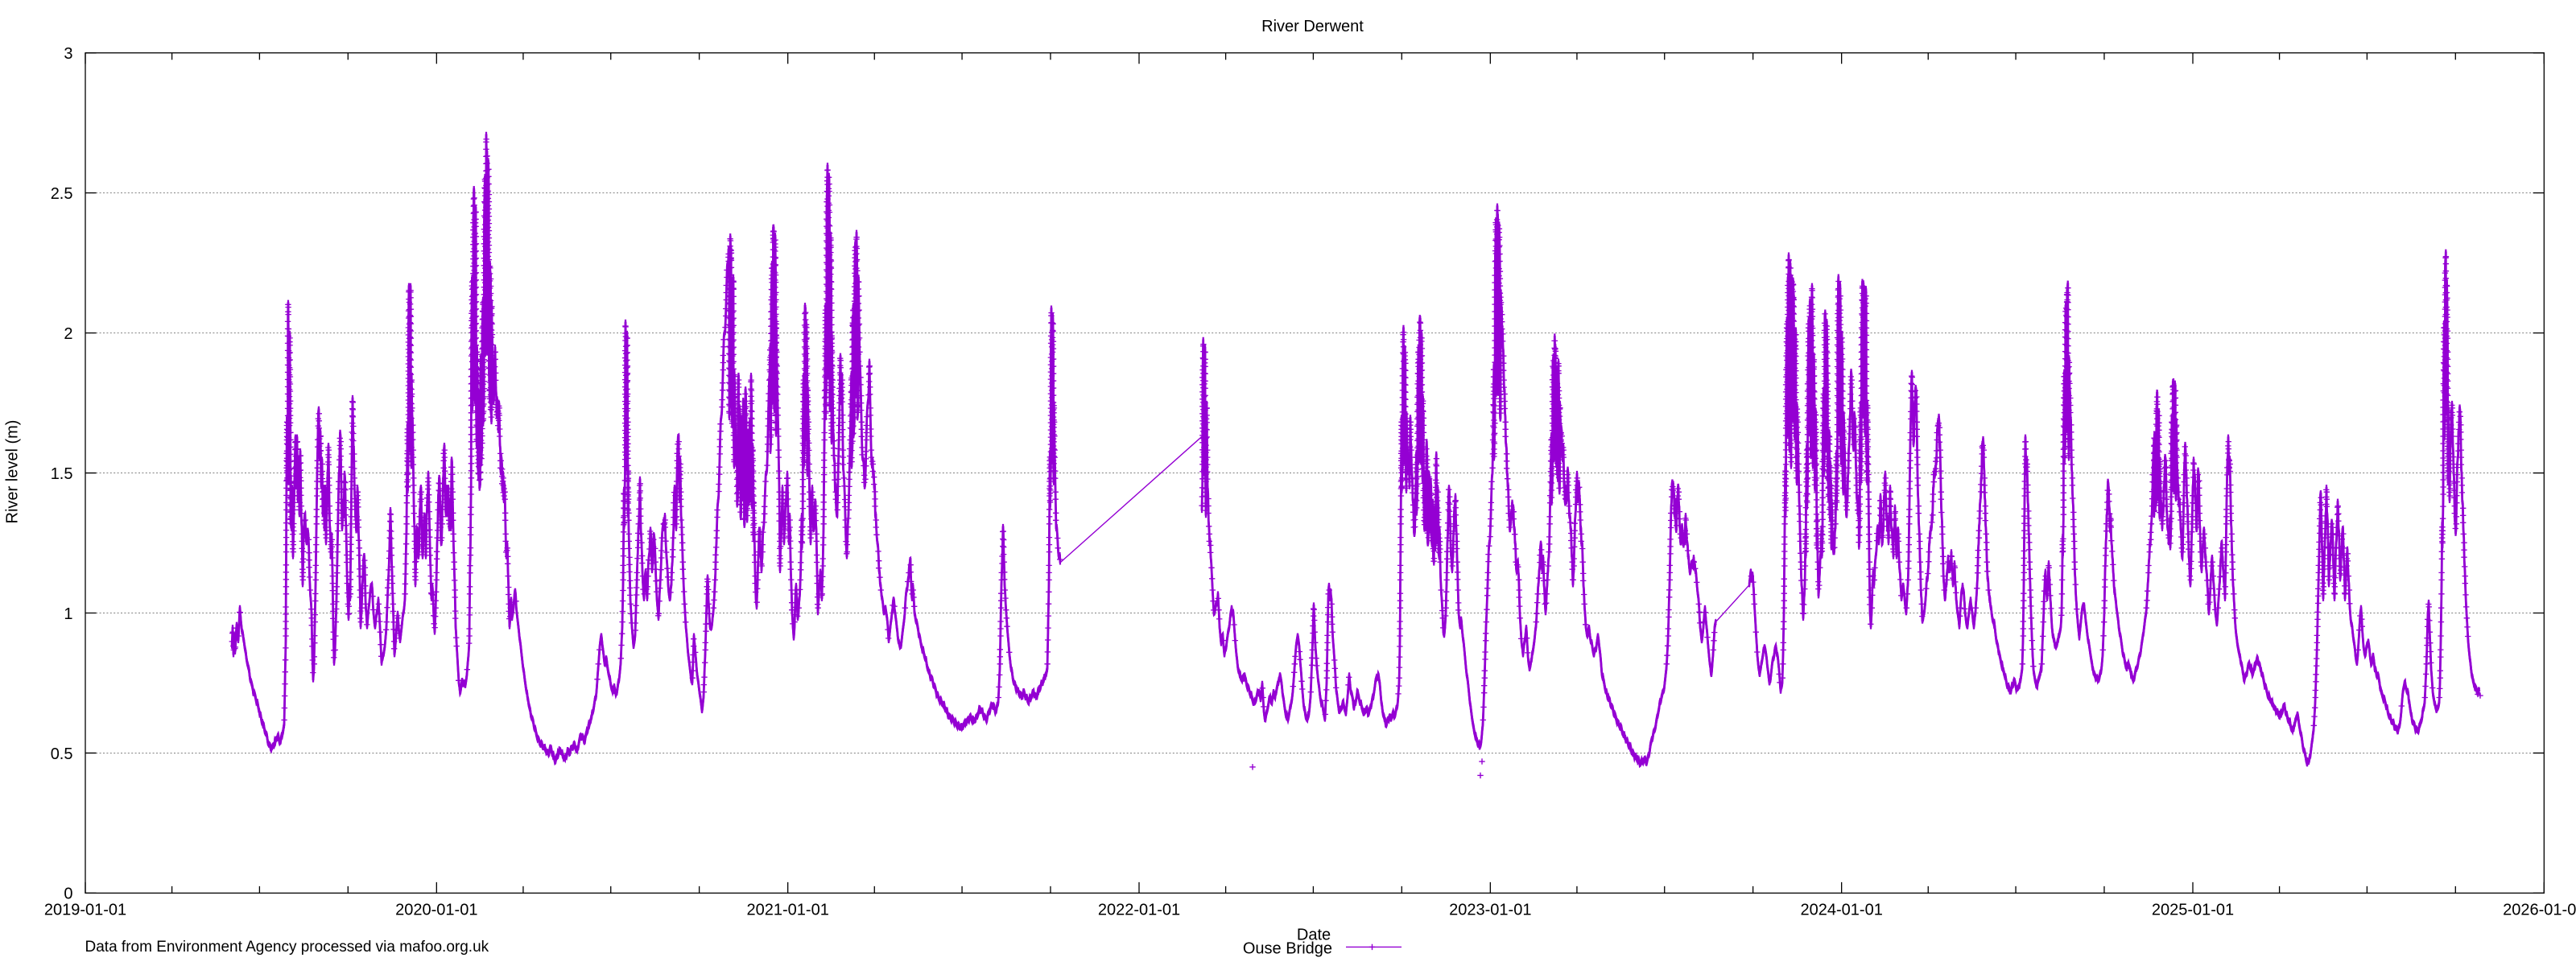  What do you see at coordinates (1842, 910) in the screenshot?
I see `svg-text: 2024-01-01` at bounding box center [1842, 910].